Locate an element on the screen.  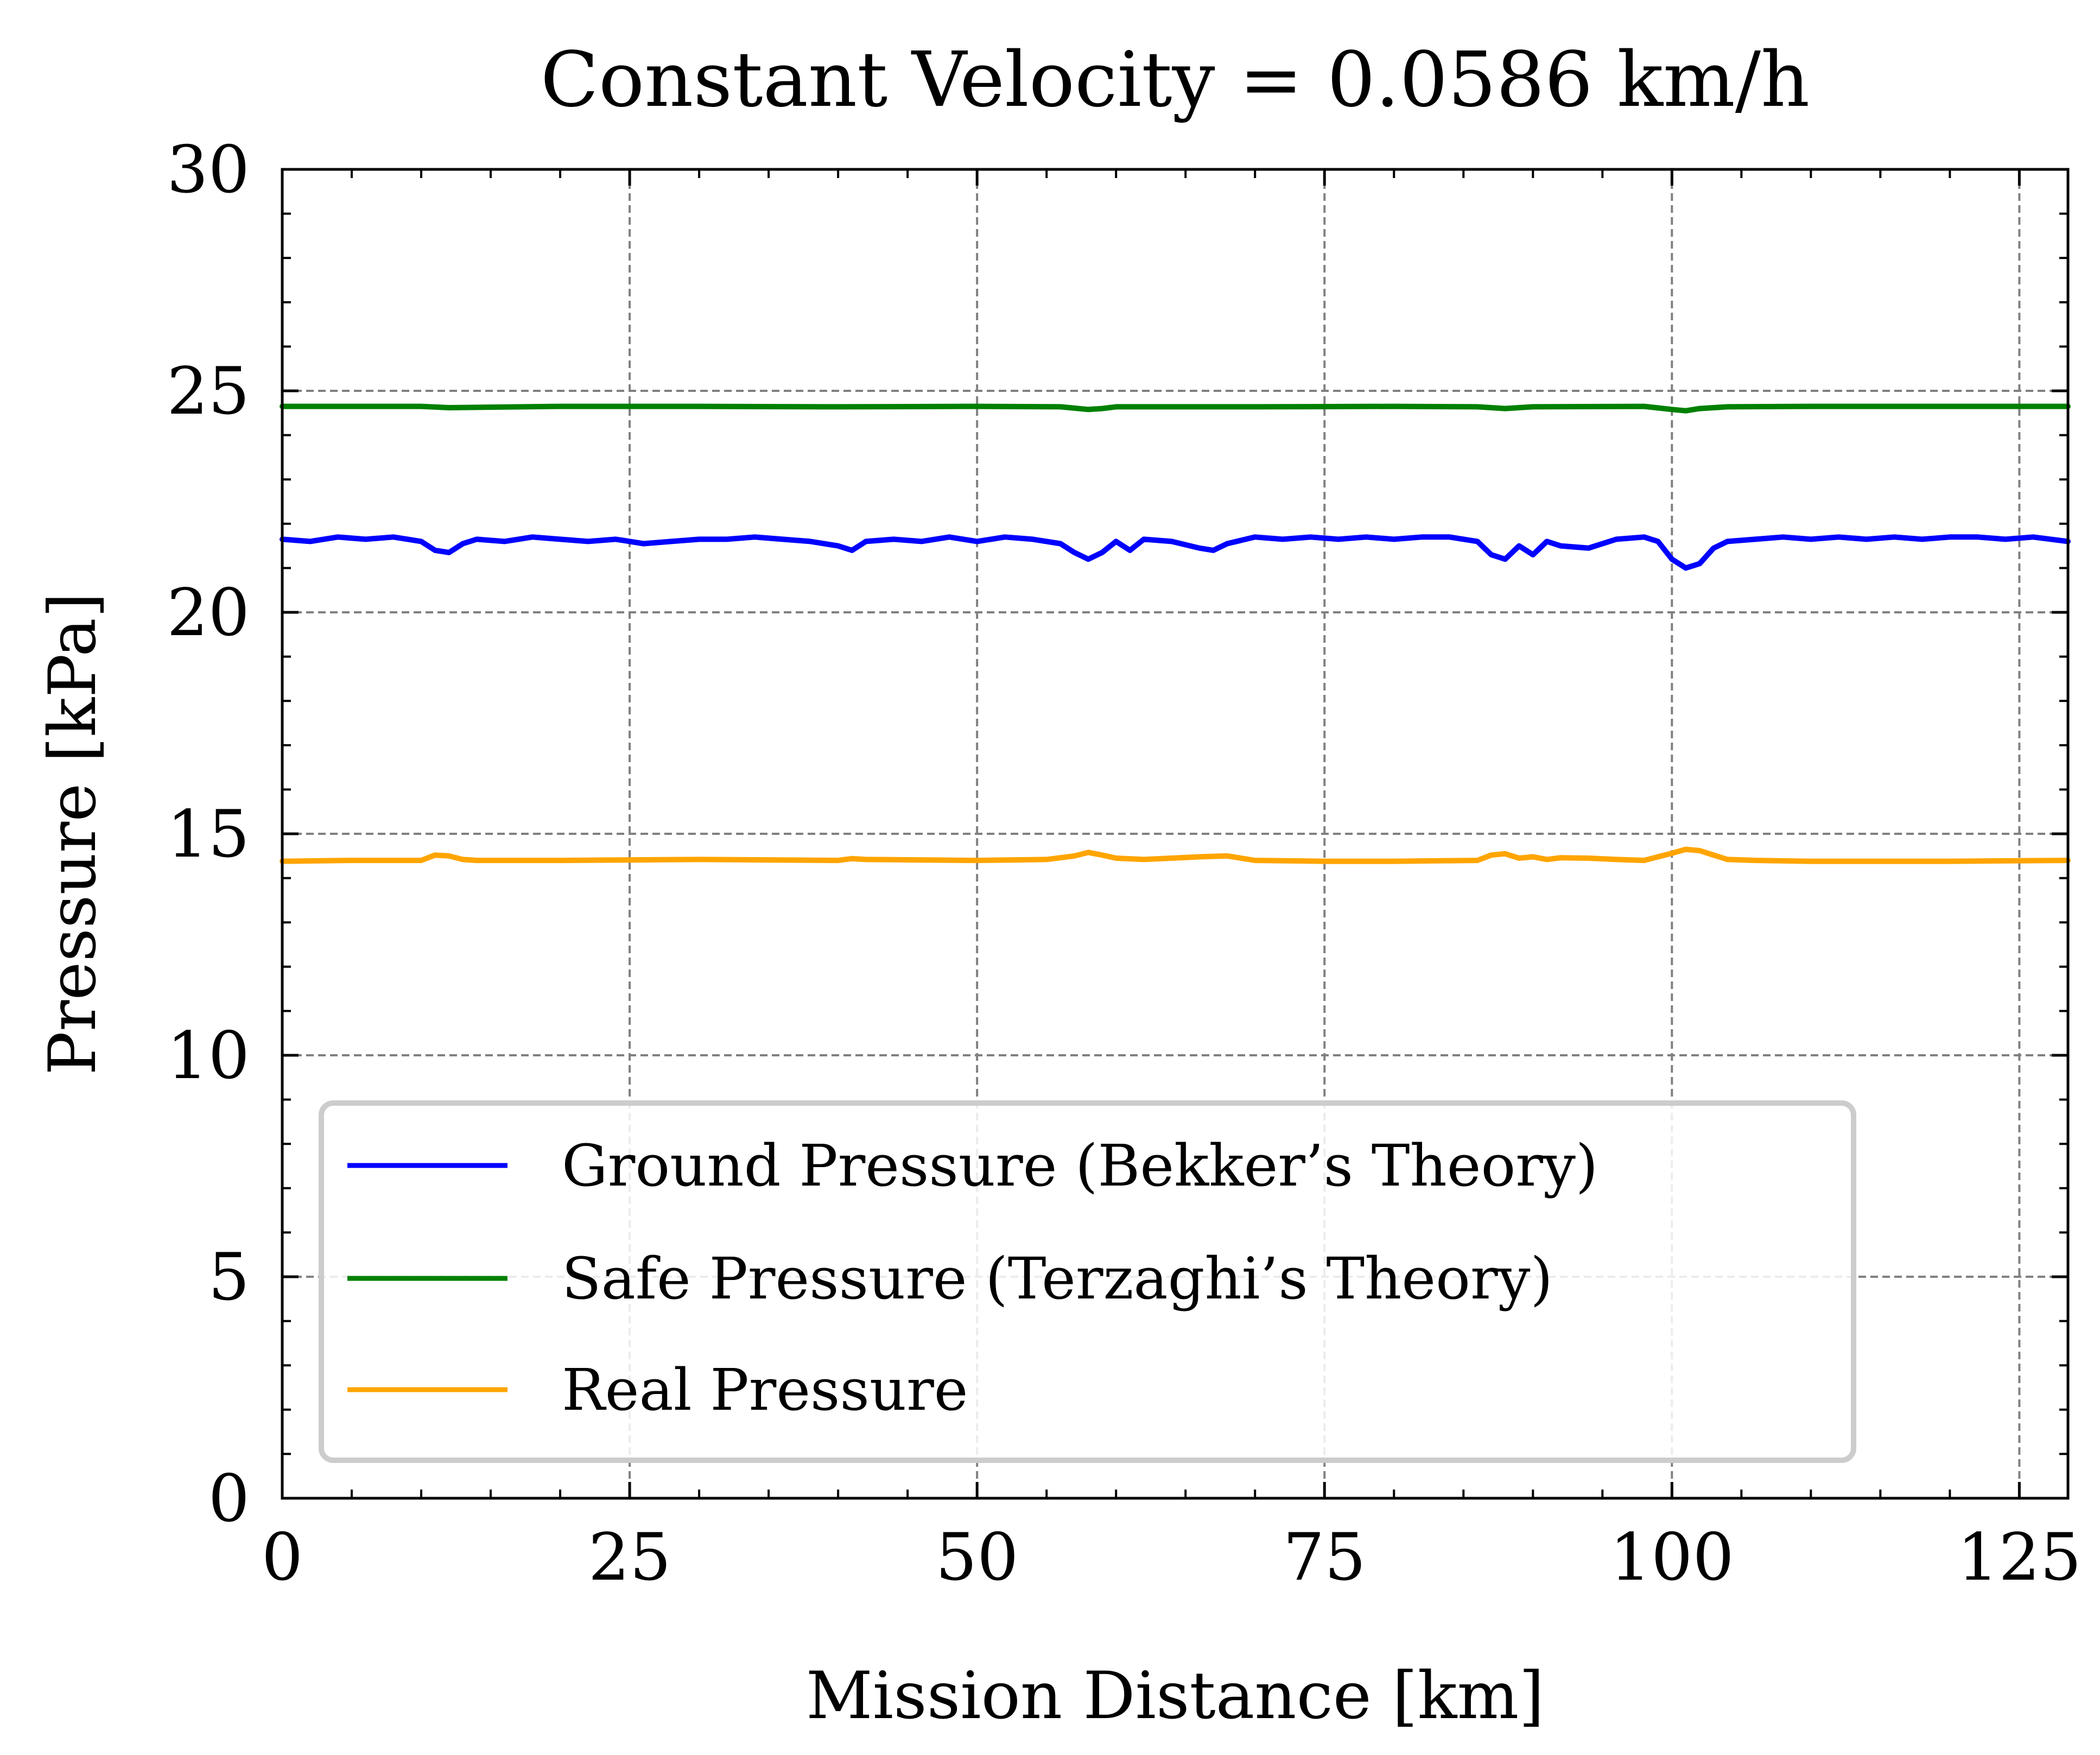
y-tick-label: 30 is located at coordinates (209, 170).